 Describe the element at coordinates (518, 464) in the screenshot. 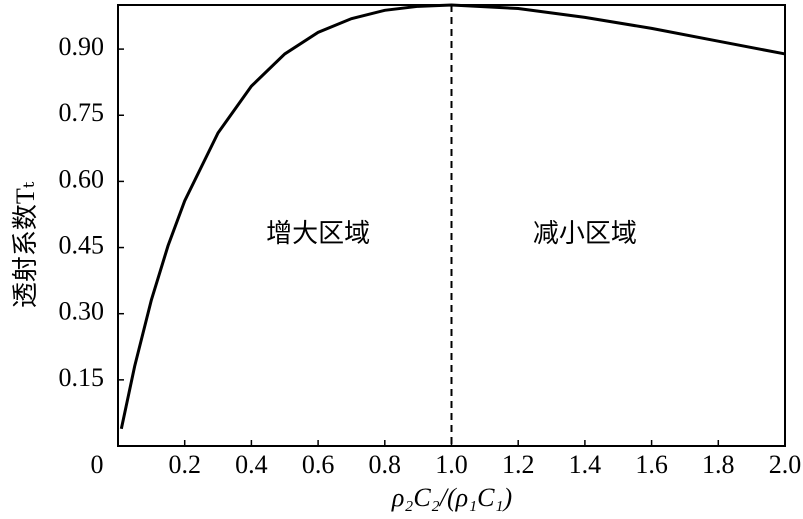

I see `x-tick-label: 1.2` at that location.